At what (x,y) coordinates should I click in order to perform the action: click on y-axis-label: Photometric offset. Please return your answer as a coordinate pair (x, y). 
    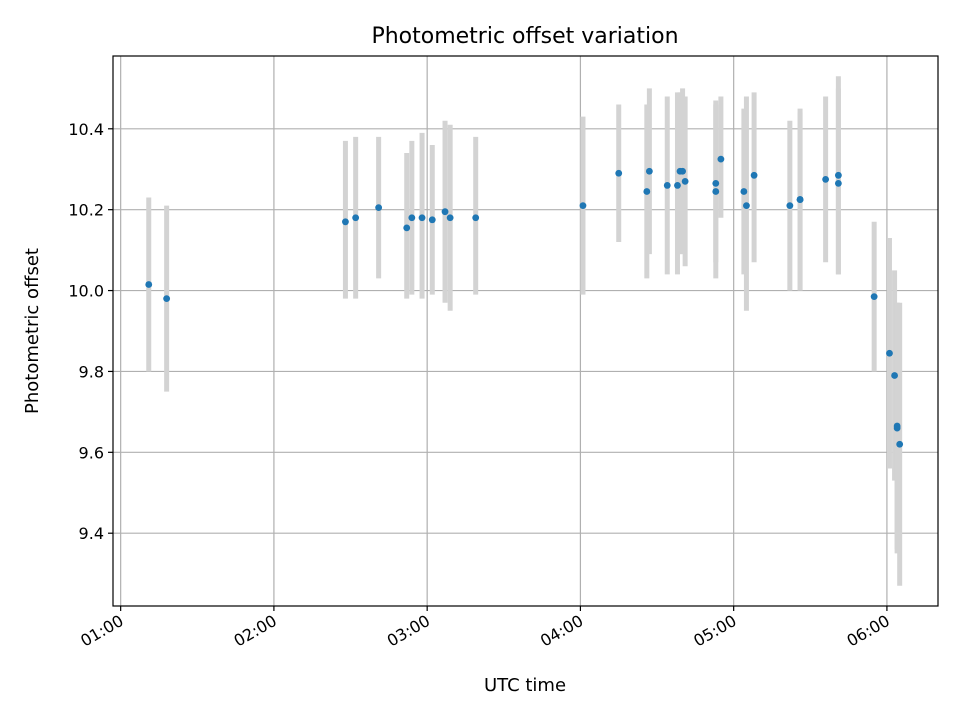
    Looking at the image, I should click on (32, 331).